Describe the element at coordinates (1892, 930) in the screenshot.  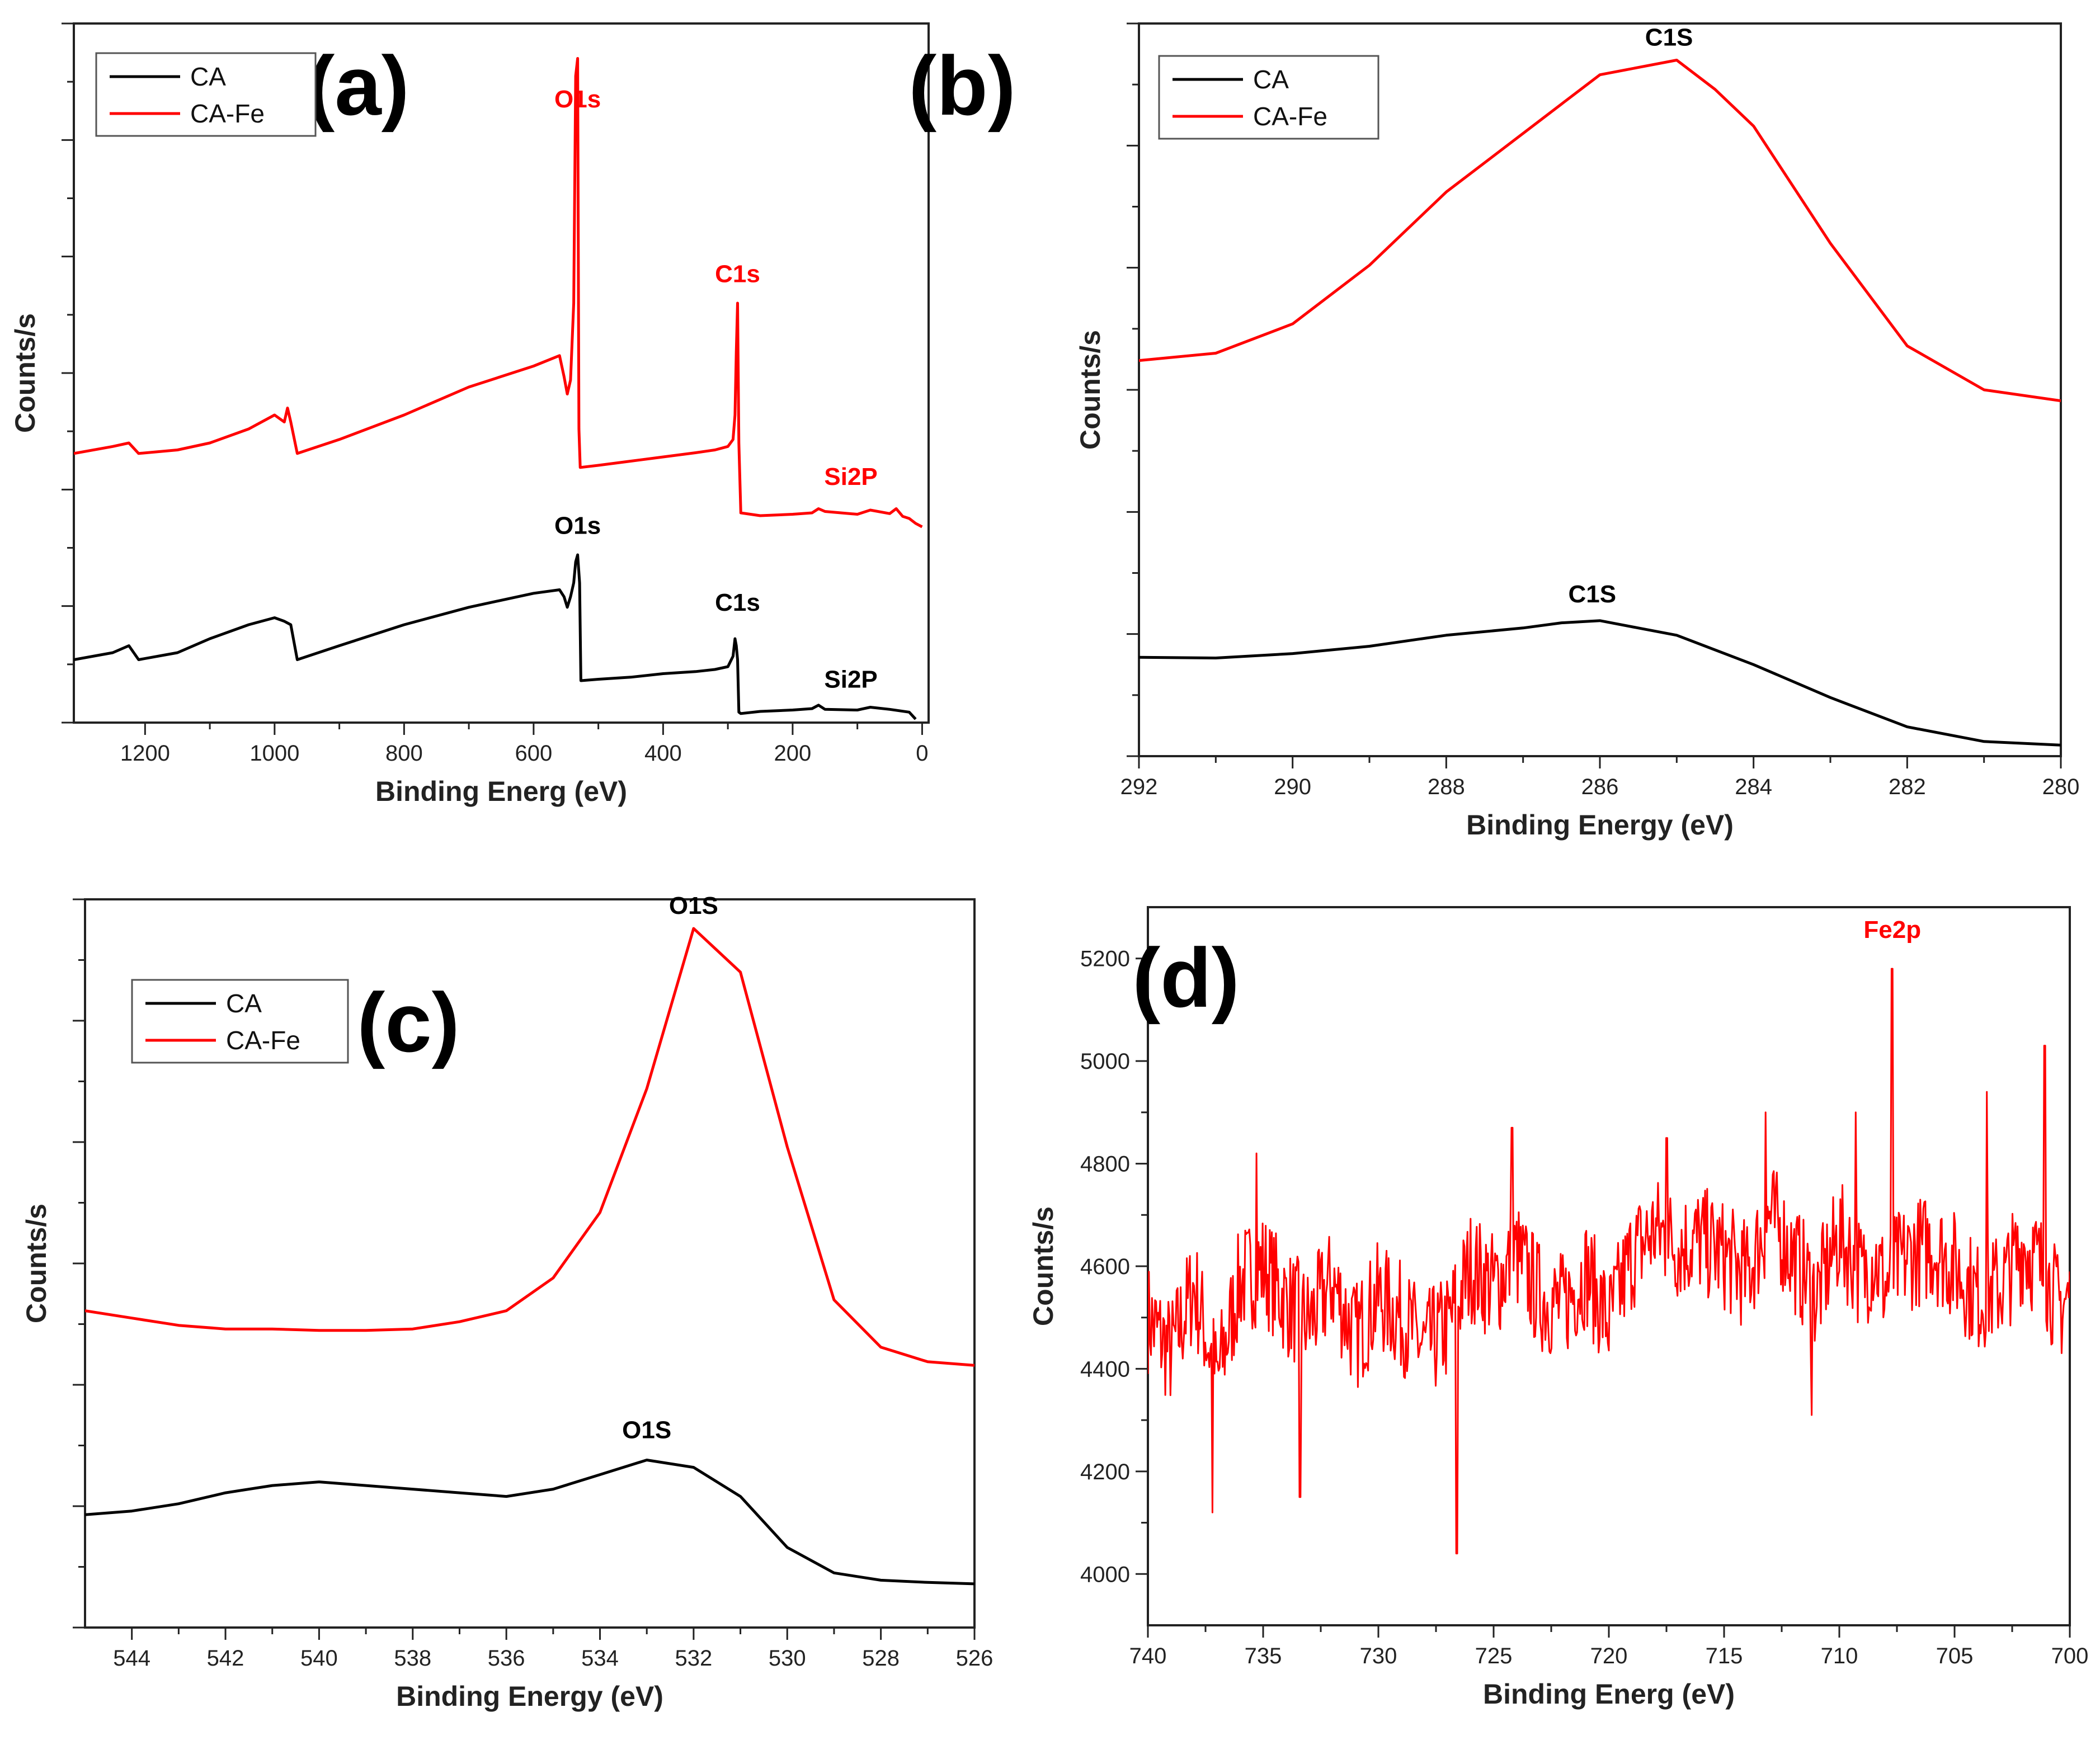
I see `peak-annotation: Fe2p` at that location.